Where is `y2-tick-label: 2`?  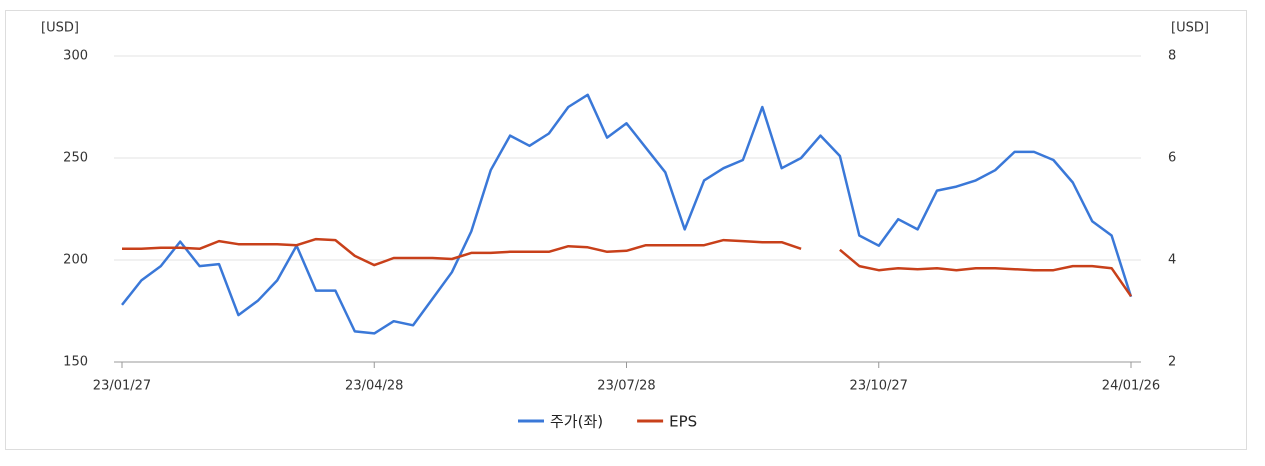 y2-tick-label: 2 is located at coordinates (1172, 362).